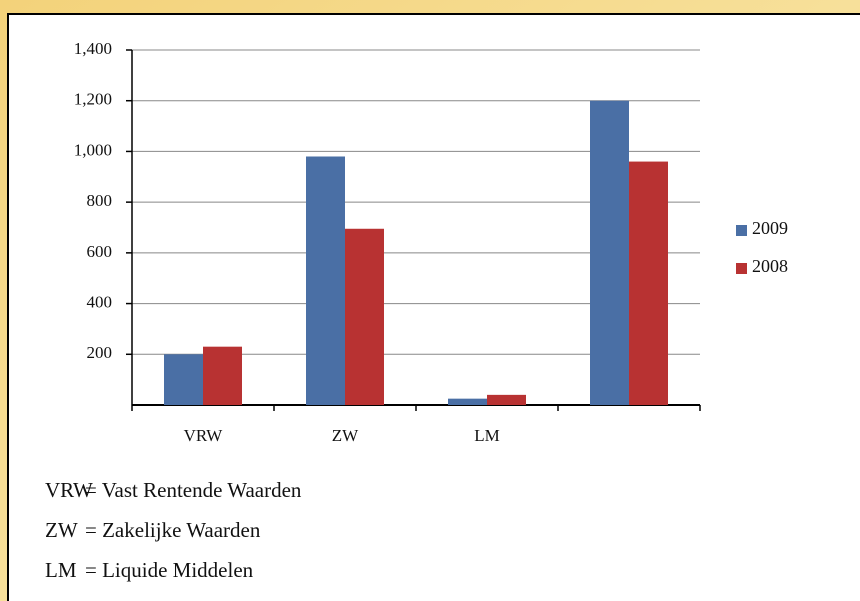 The height and width of the screenshot is (601, 860). What do you see at coordinates (93, 48) in the screenshot?
I see `y-tick-label: 1,400` at bounding box center [93, 48].